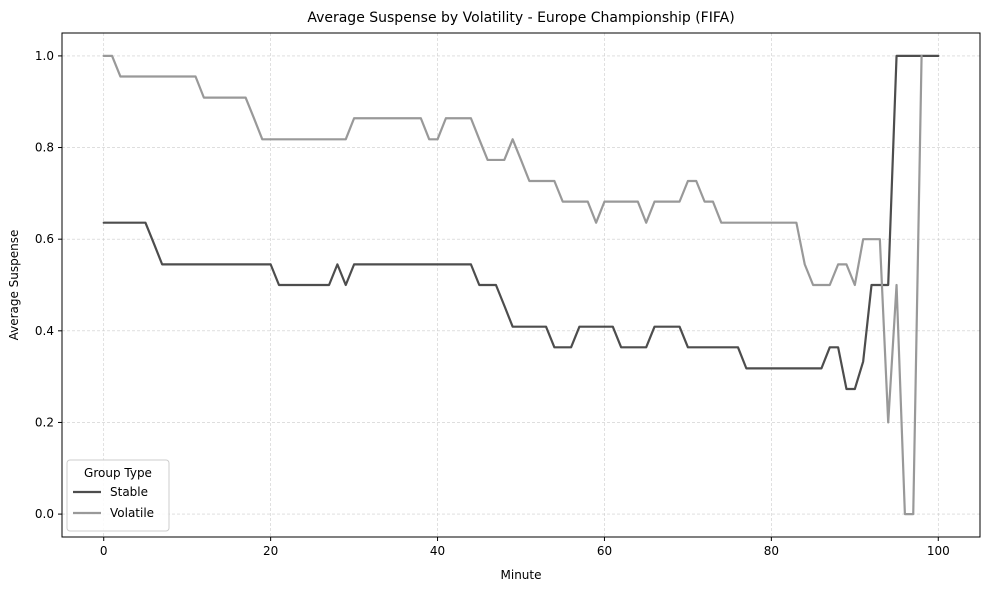 This screenshot has width=989, height=590. I want to click on y-tick-label: 0.6, so click(44, 239).